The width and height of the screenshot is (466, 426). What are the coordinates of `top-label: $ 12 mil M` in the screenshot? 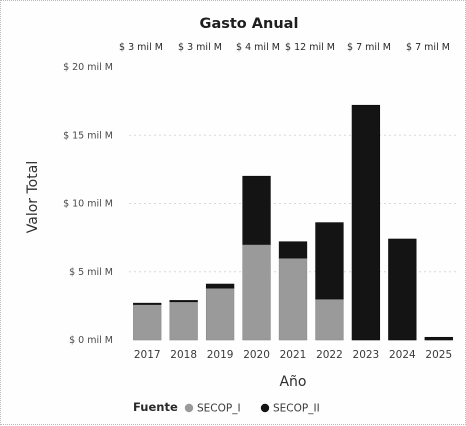 It's located at (310, 47).